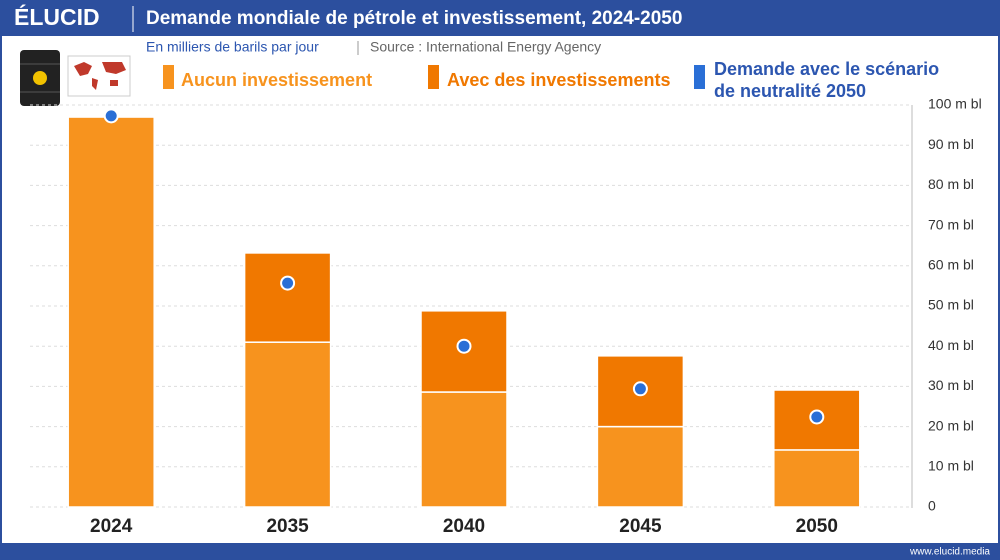  I want to click on y-tick-label: 60 m bl, so click(951, 265).